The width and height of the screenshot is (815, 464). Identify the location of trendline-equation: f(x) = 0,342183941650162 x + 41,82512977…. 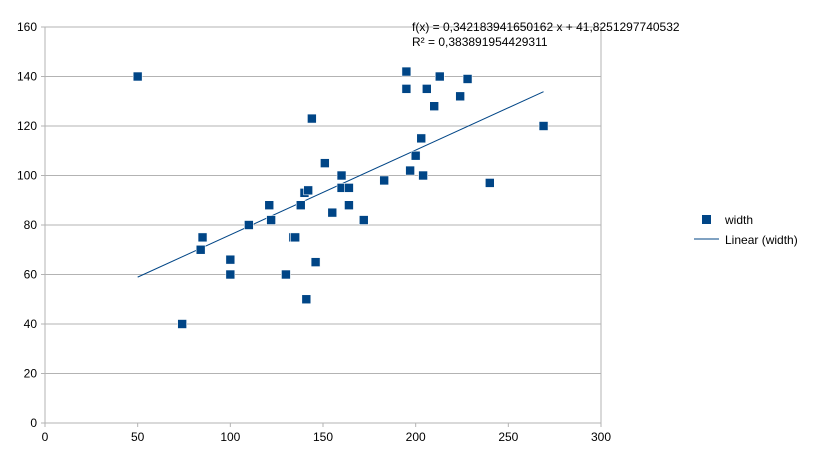
(546, 27).